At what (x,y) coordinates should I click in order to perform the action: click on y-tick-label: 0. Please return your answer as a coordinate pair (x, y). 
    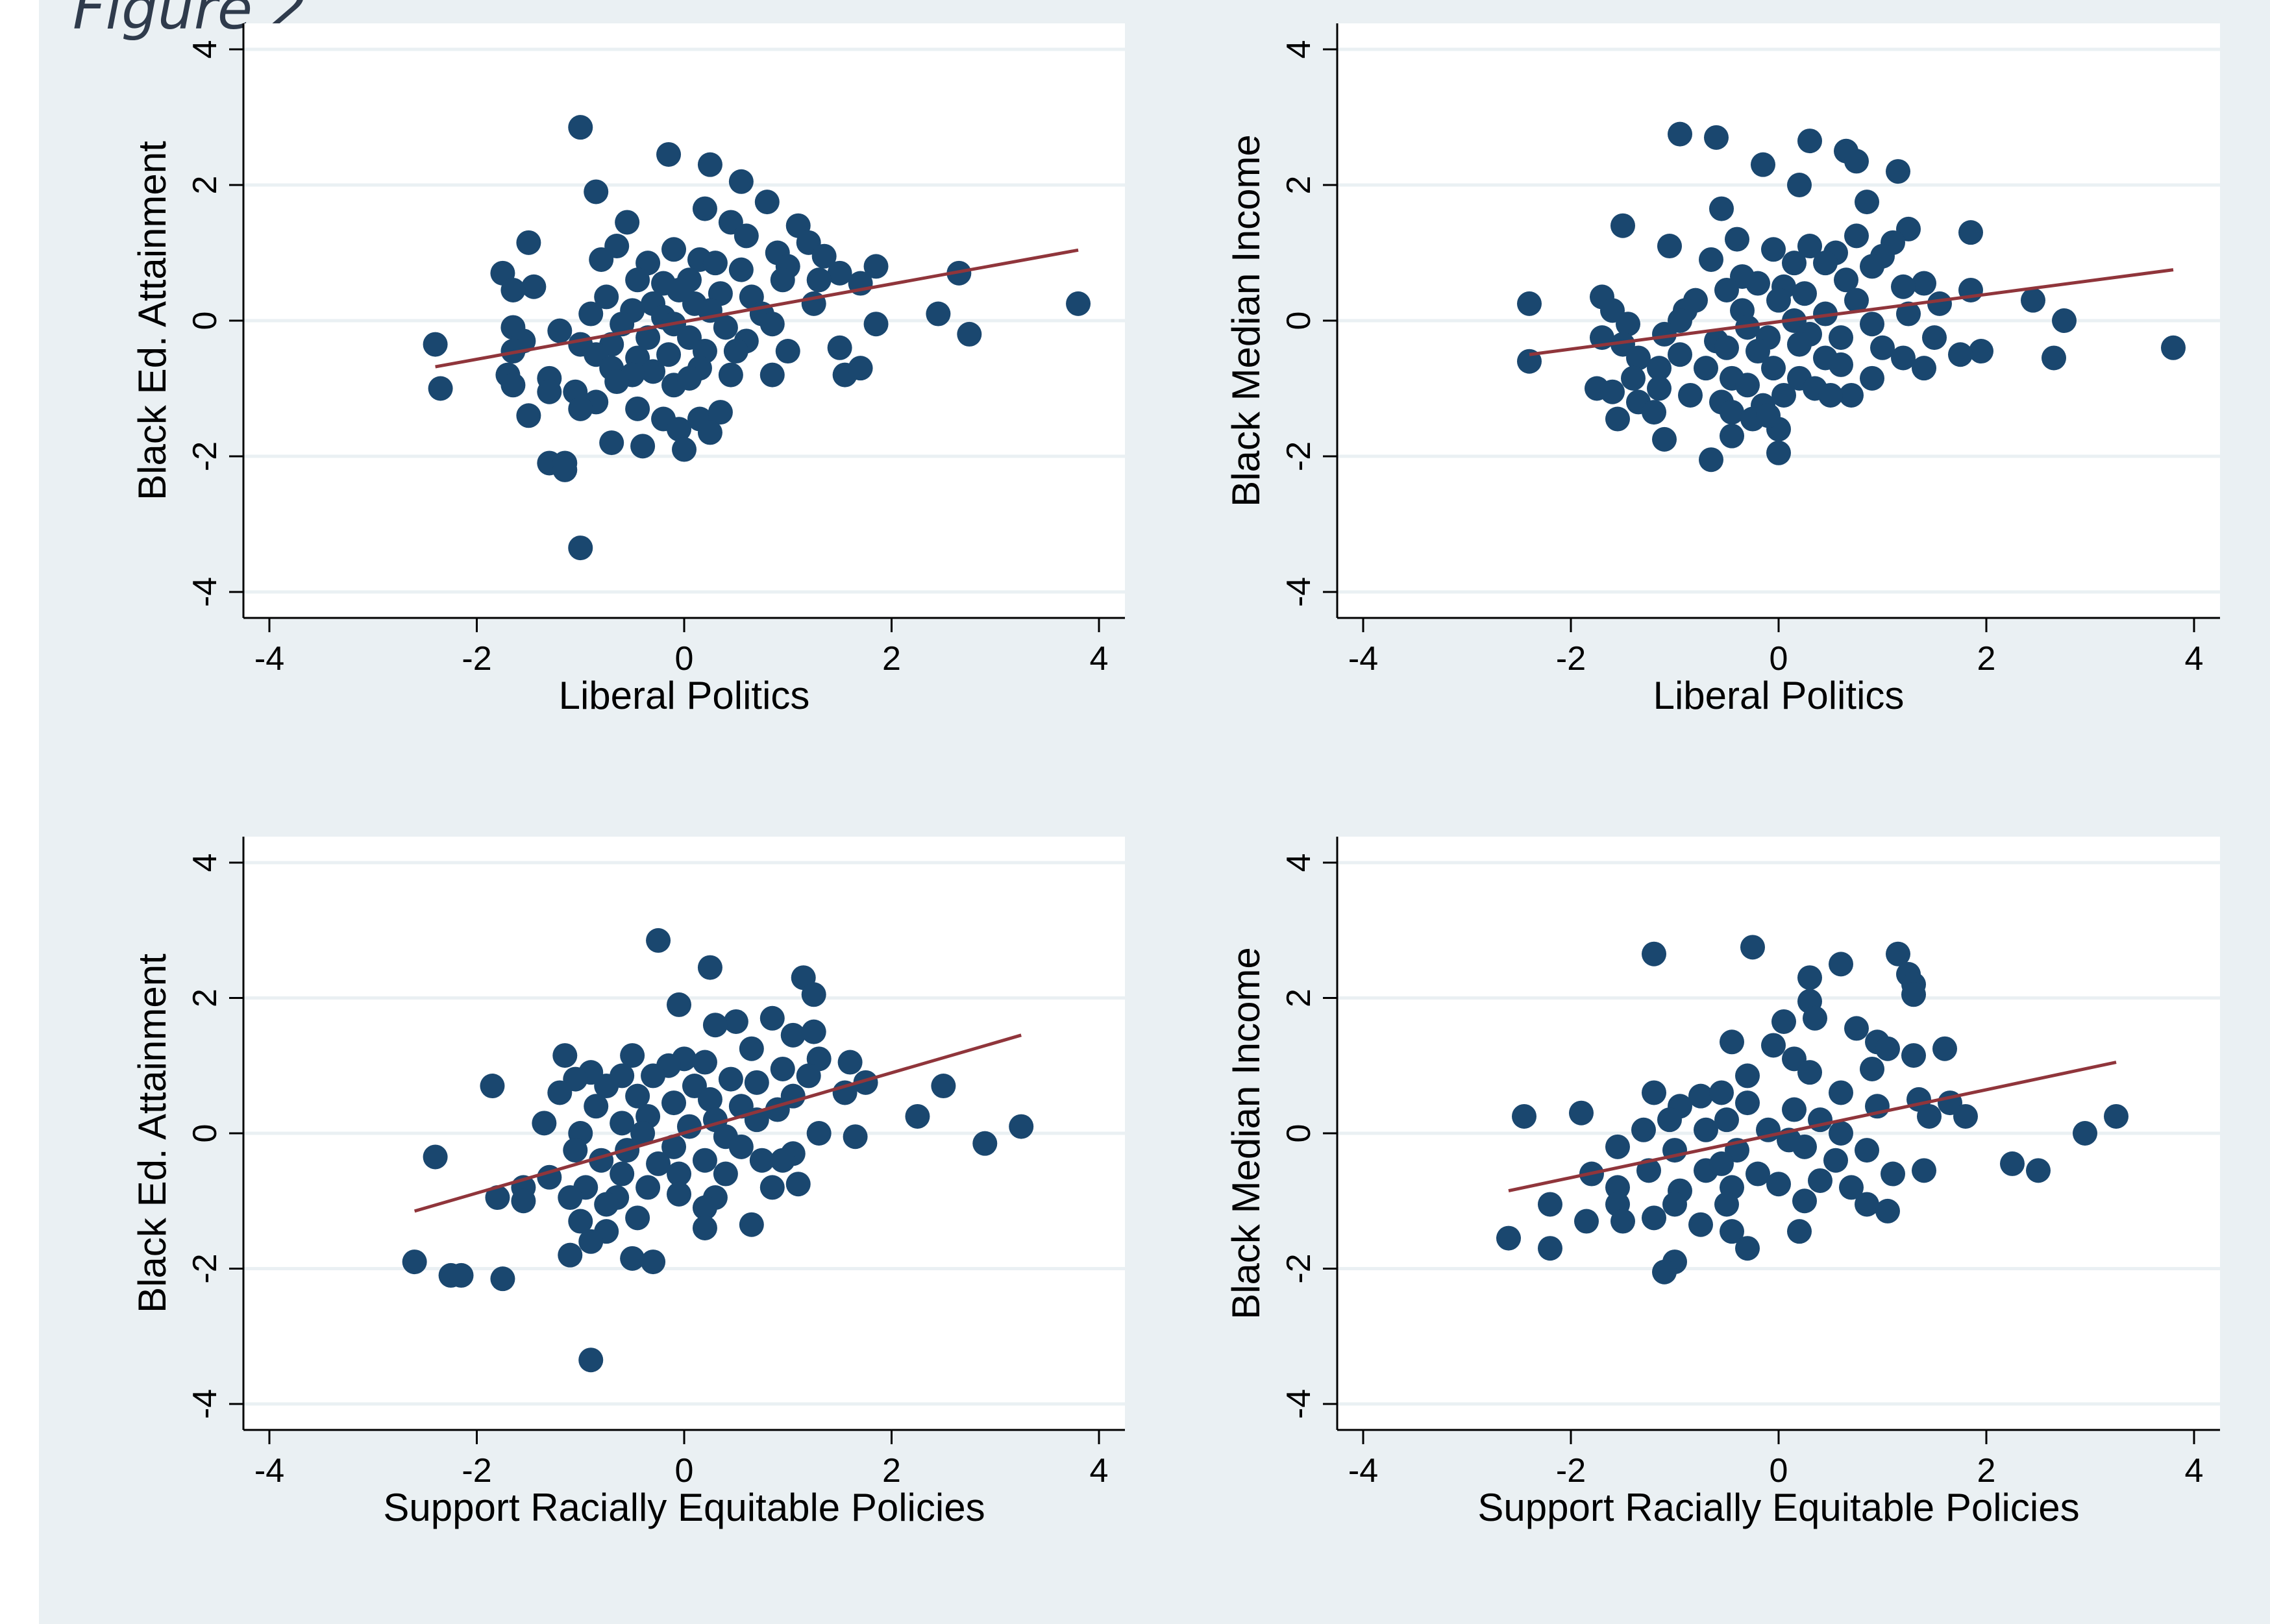
    Looking at the image, I should click on (205, 1133).